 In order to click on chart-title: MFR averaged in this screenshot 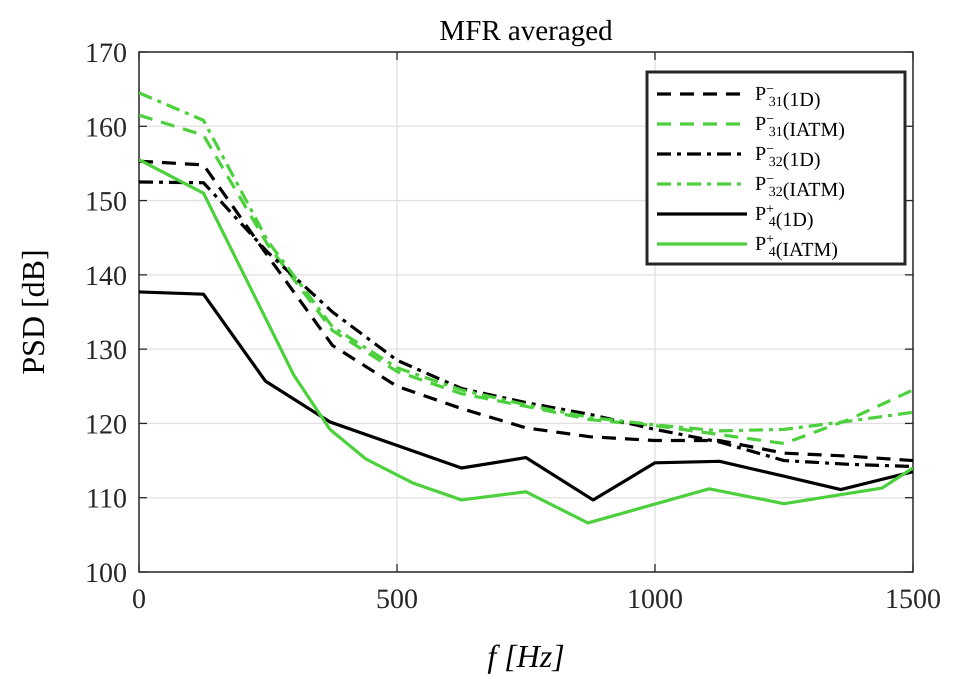, I will do `click(526, 31)`.